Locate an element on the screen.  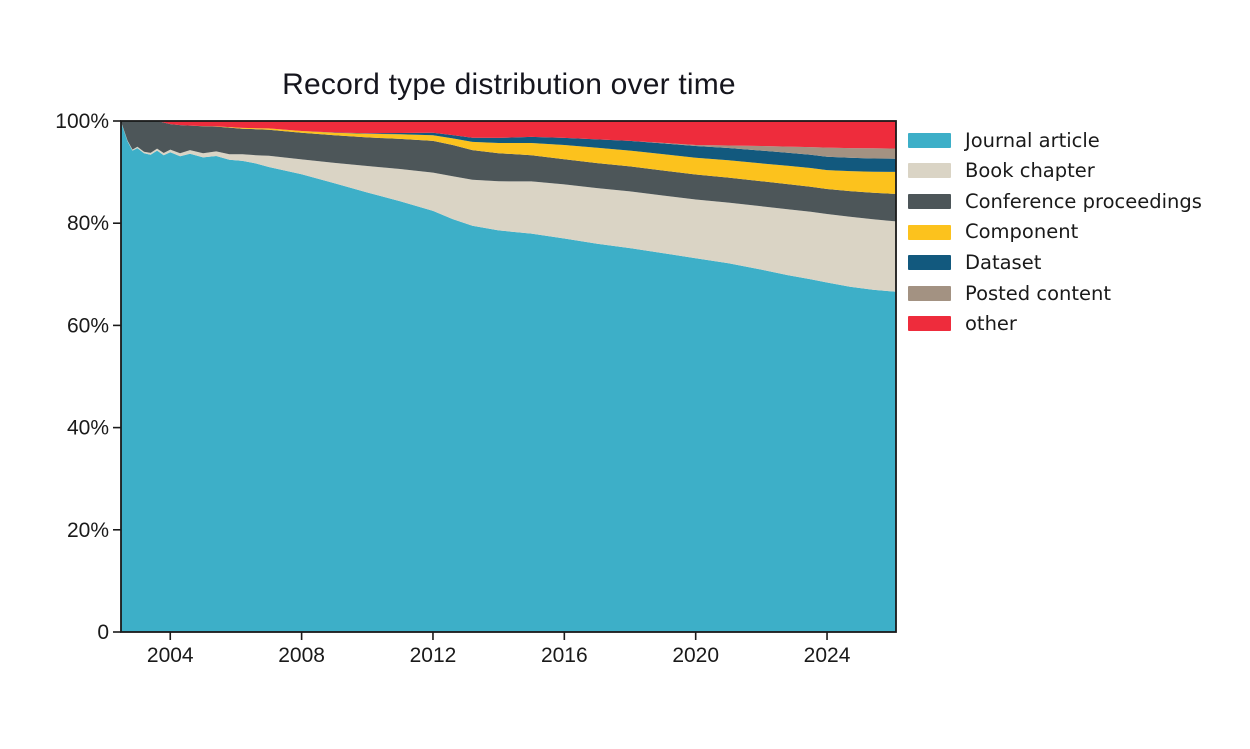
area-component is located at coordinates (508, 157).